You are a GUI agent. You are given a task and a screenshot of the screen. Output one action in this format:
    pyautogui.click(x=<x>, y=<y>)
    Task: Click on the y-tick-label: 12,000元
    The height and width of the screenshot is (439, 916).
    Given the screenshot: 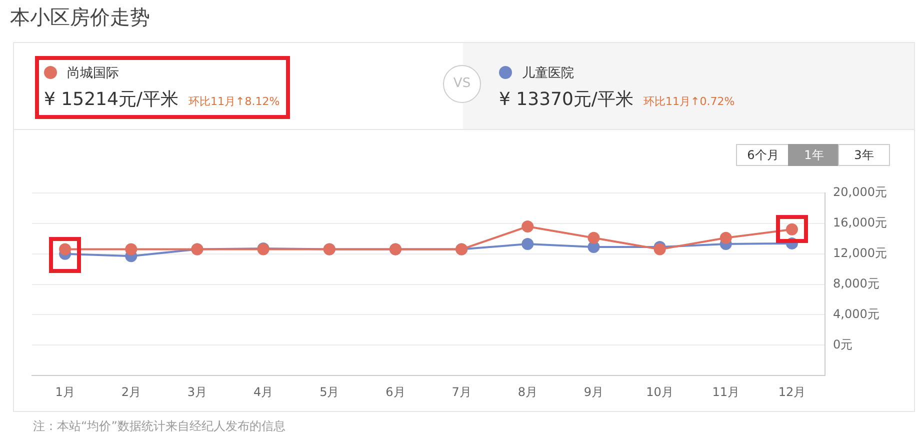 What is the action you would take?
    pyautogui.click(x=860, y=253)
    